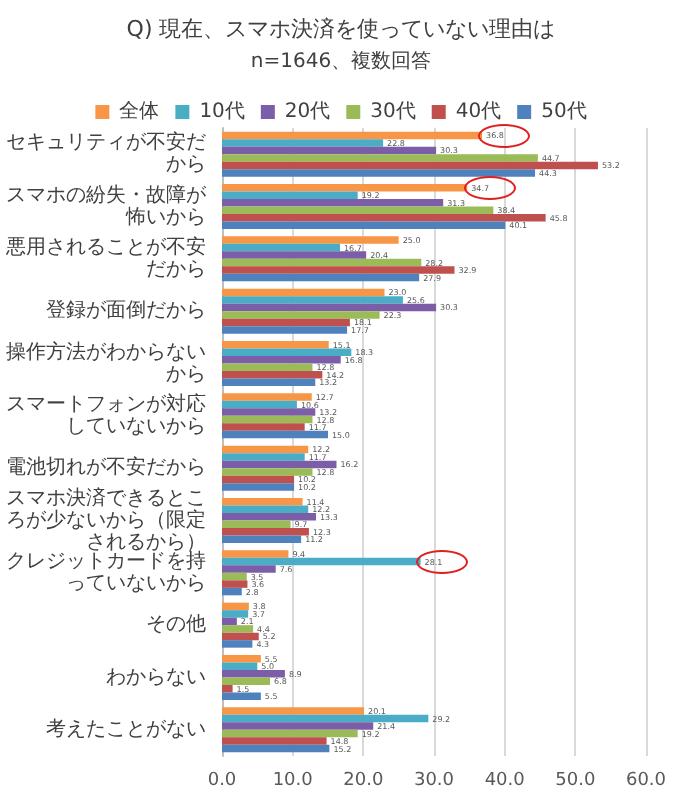 The width and height of the screenshot is (682, 800). Describe the element at coordinates (307, 112) in the screenshot. I see `legend-label: 20代` at that location.